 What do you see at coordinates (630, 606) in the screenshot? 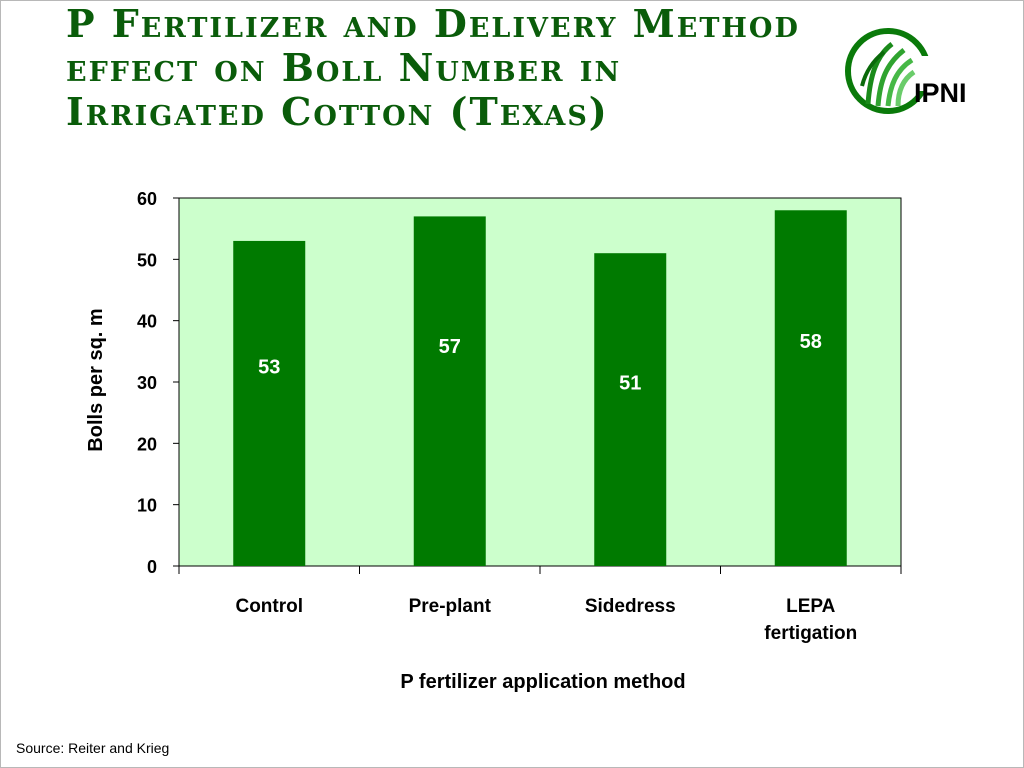
I see `x-category-label: Sidedress` at bounding box center [630, 606].